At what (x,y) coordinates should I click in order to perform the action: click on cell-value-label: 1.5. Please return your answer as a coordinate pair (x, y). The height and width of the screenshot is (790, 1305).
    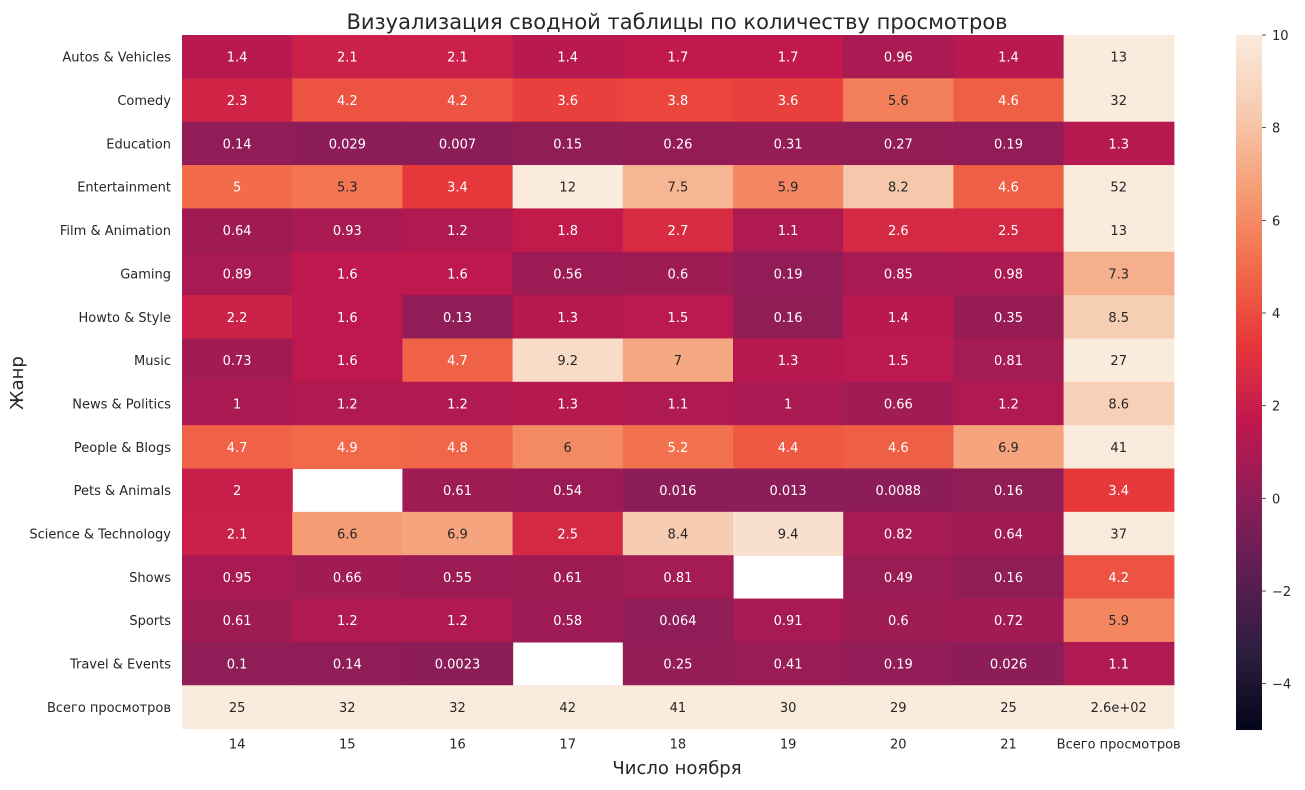
    Looking at the image, I should click on (898, 361).